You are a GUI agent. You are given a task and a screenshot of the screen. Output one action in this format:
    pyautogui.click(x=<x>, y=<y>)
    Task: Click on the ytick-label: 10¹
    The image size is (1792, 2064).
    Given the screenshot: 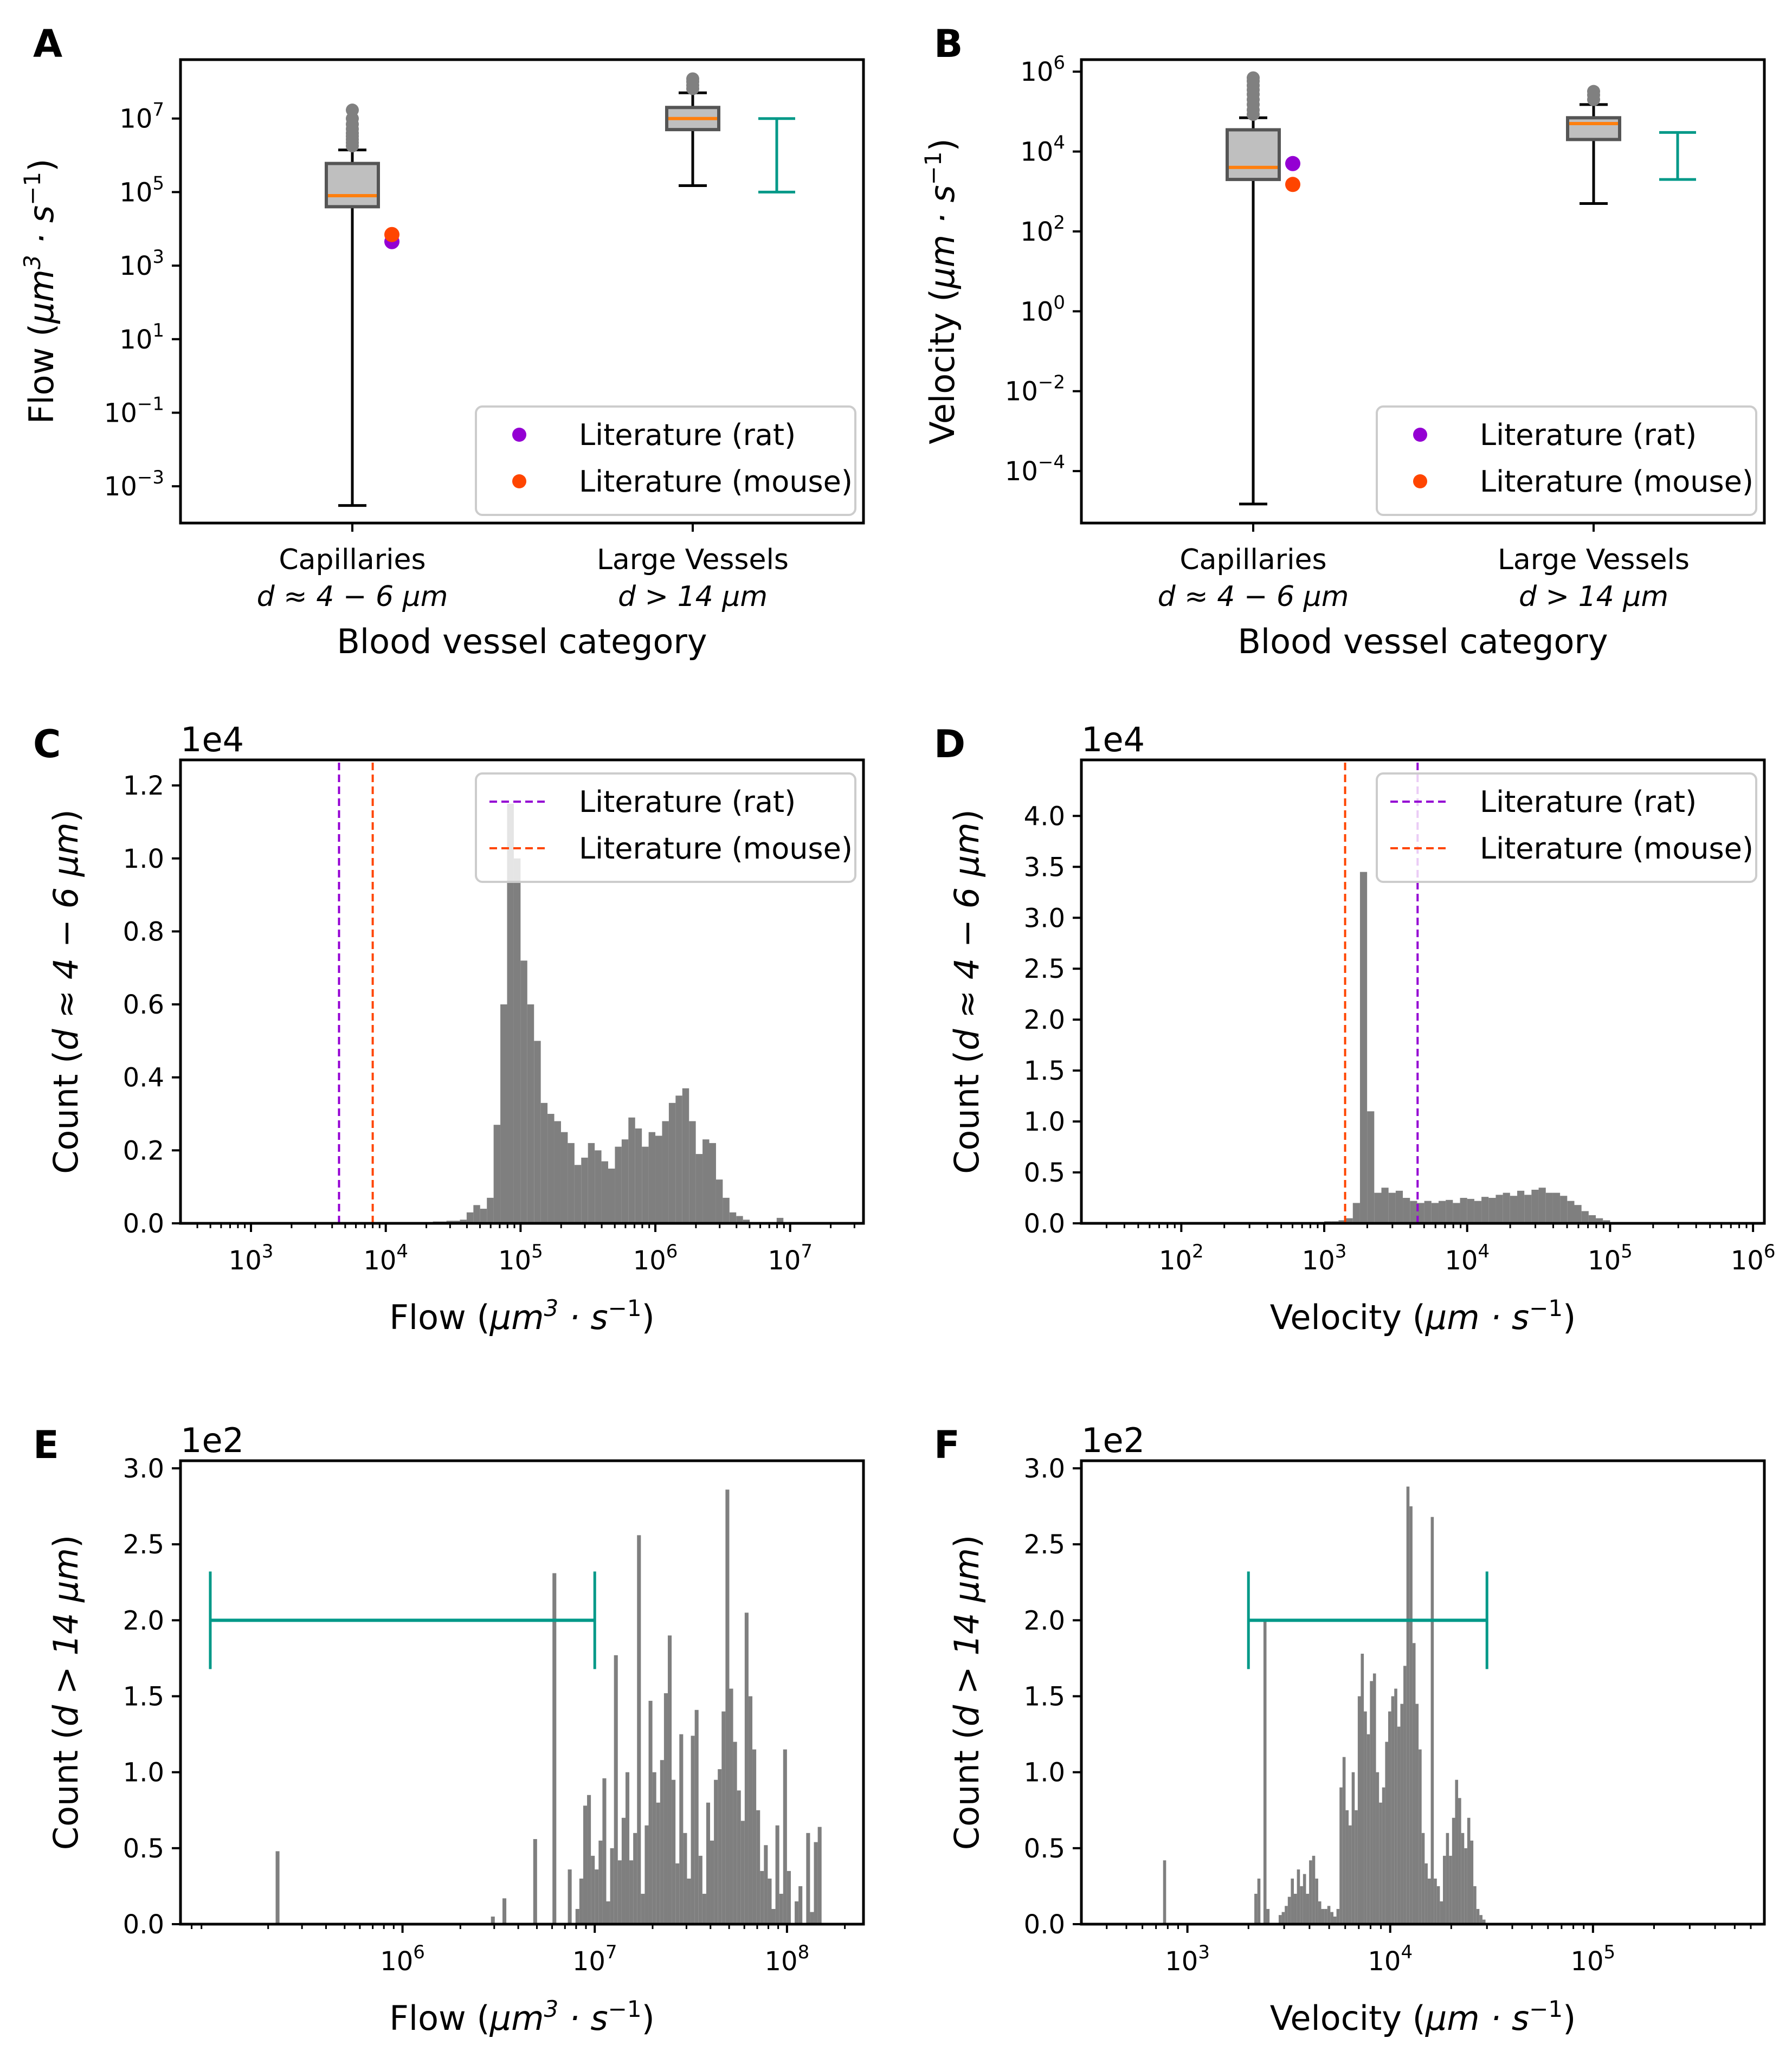 What is the action you would take?
    pyautogui.click(x=141, y=337)
    